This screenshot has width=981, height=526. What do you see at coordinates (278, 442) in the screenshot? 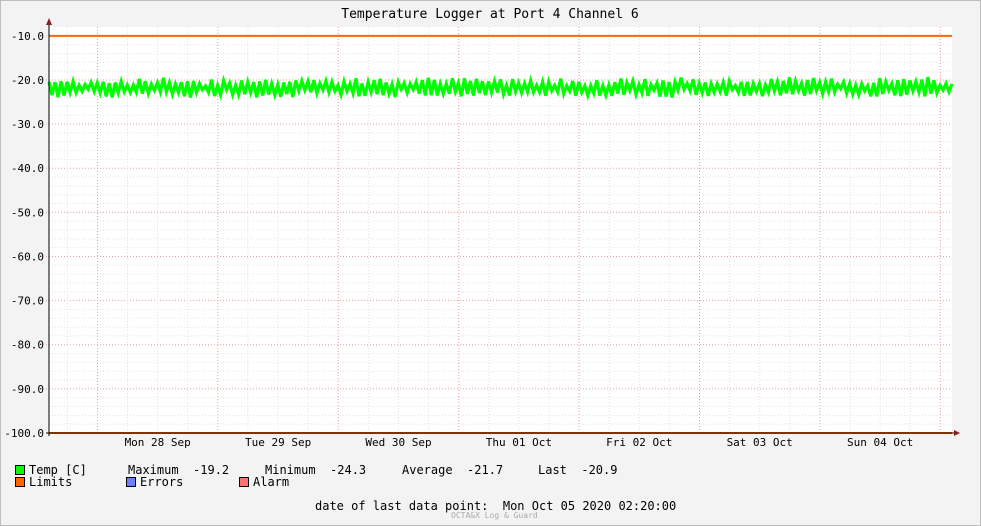
I see `x-tick-label: Tue 29 Sep` at bounding box center [278, 442].